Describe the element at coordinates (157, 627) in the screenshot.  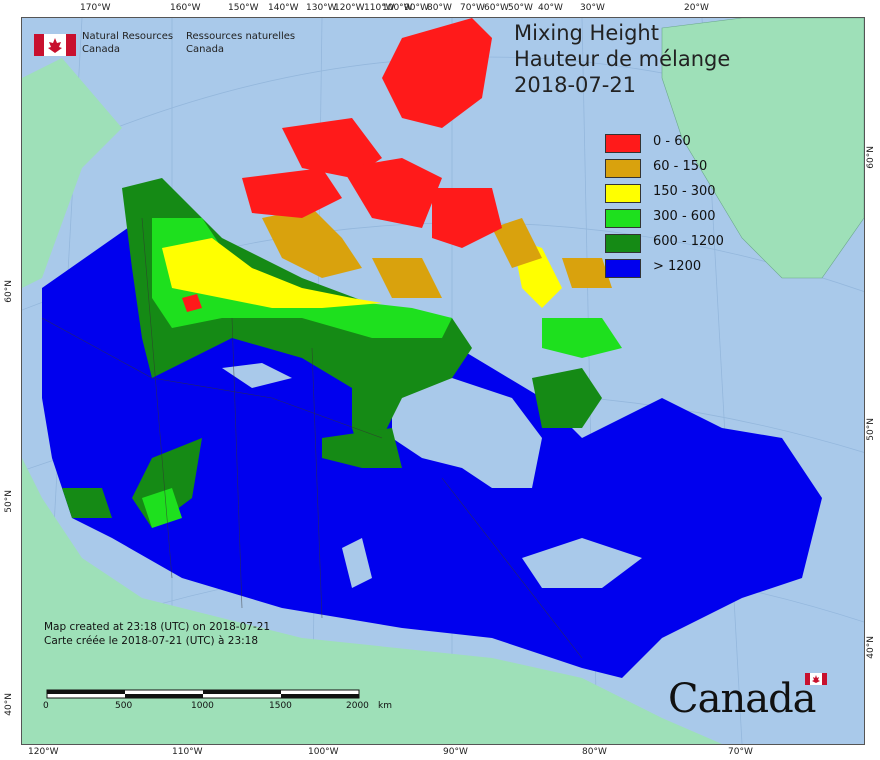
I see `credit-en: Map created at 23:18 (UTC) on 2018-07-21` at that location.